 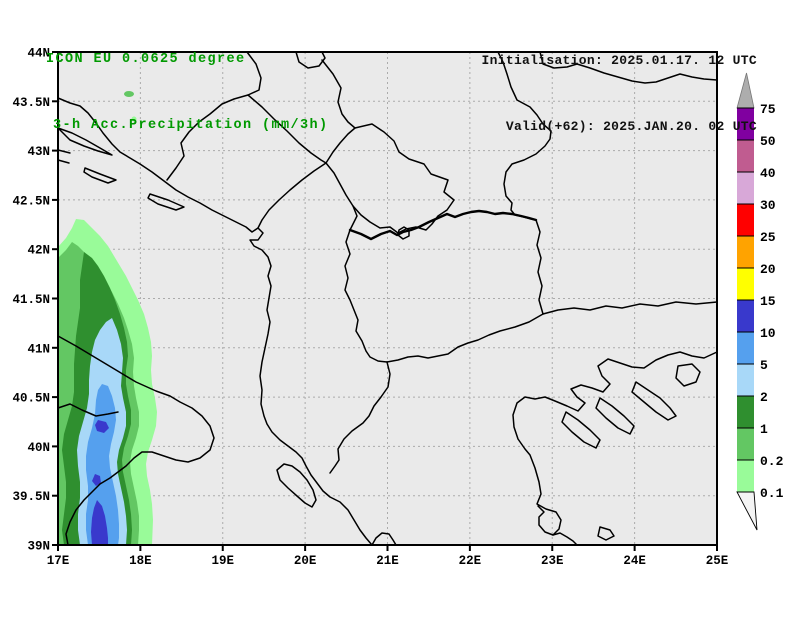 What do you see at coordinates (222, 561) in the screenshot?
I see `lon-label: 19E` at bounding box center [222, 561].